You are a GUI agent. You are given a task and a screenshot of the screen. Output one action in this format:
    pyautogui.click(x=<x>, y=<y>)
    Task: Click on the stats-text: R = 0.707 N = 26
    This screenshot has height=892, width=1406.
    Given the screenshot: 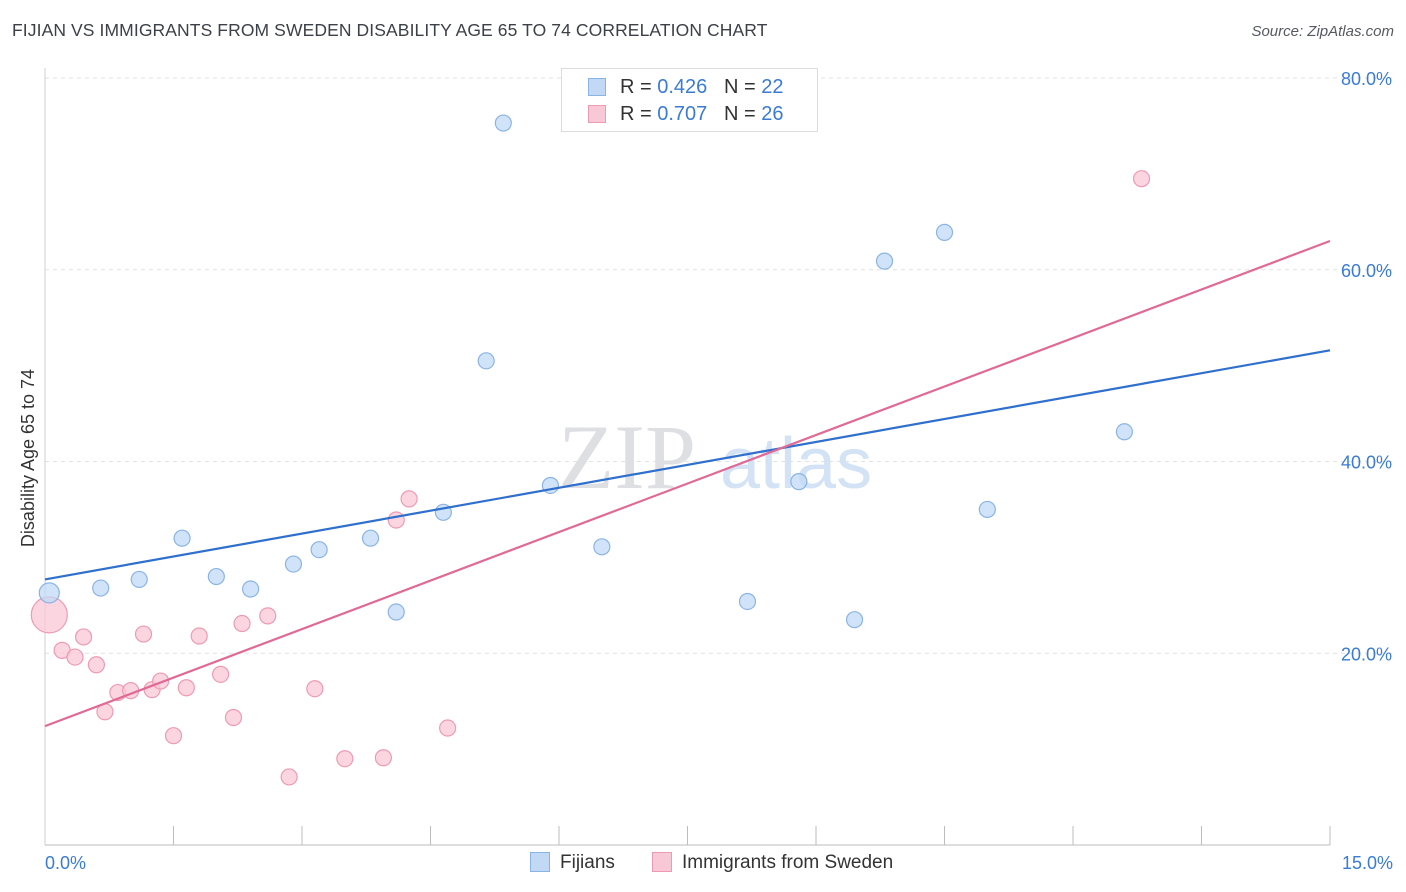 What is the action you would take?
    pyautogui.click(x=701, y=114)
    